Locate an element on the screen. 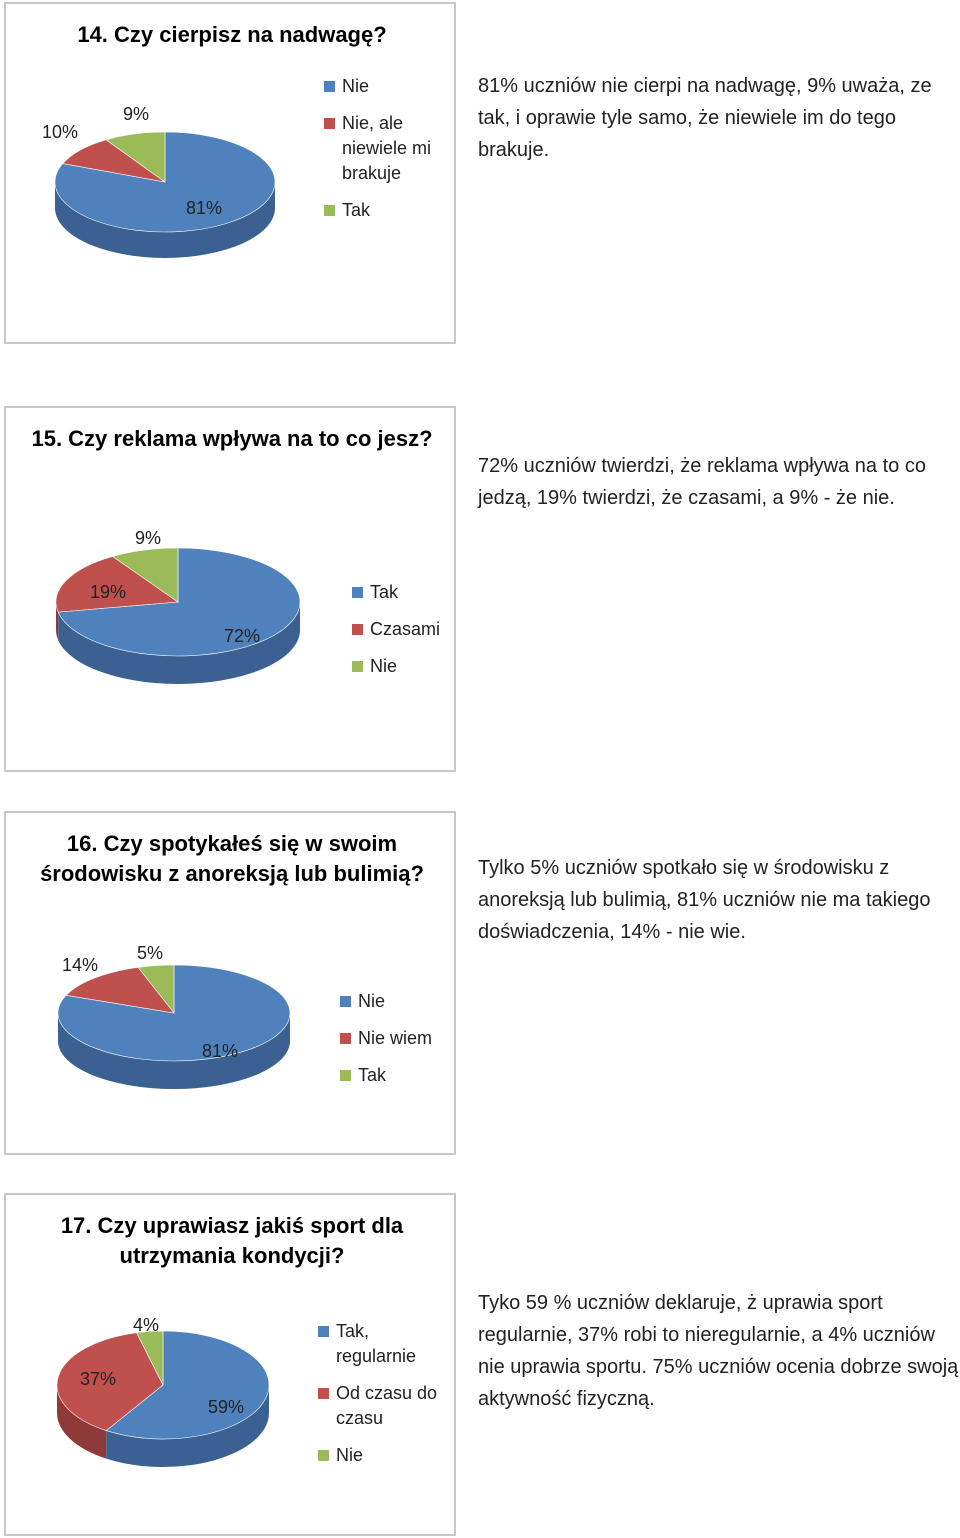 The height and width of the screenshot is (1538, 960). legend: Tak Czasami Nie is located at coordinates (402, 635).